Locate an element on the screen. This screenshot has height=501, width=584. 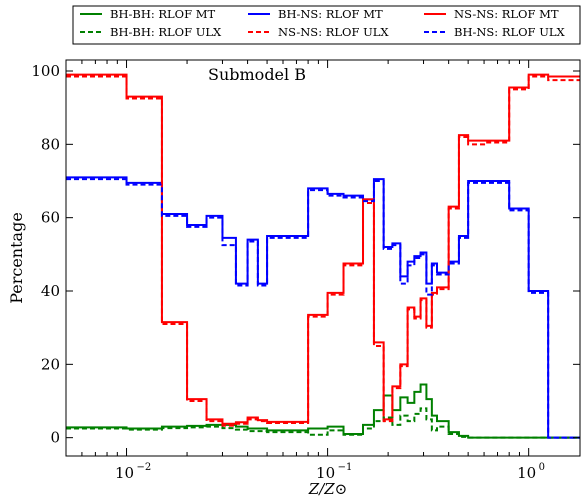
x-tick-exponent: −1 is located at coordinates (345, 467).